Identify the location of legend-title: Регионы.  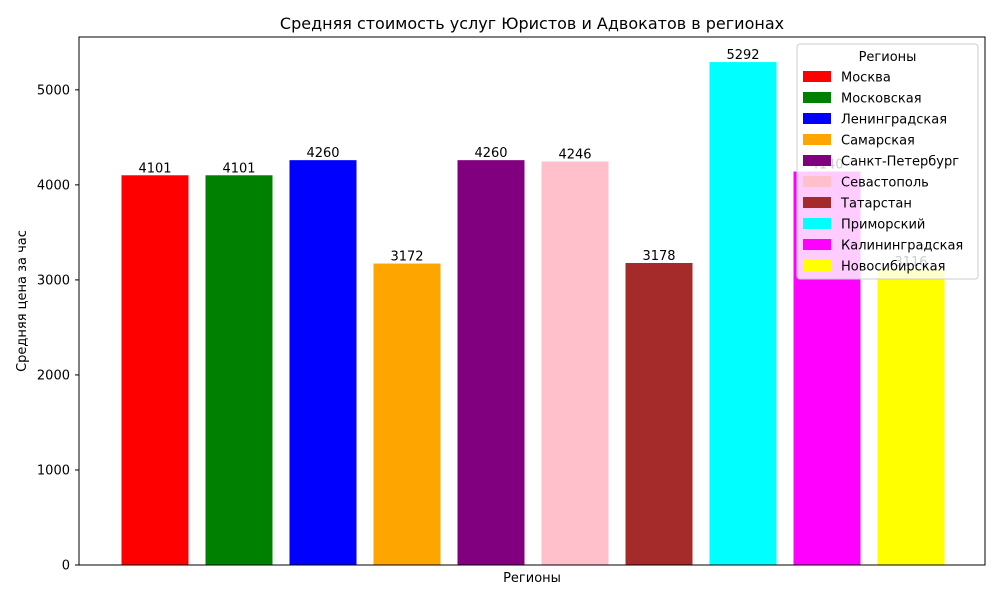
(888, 57).